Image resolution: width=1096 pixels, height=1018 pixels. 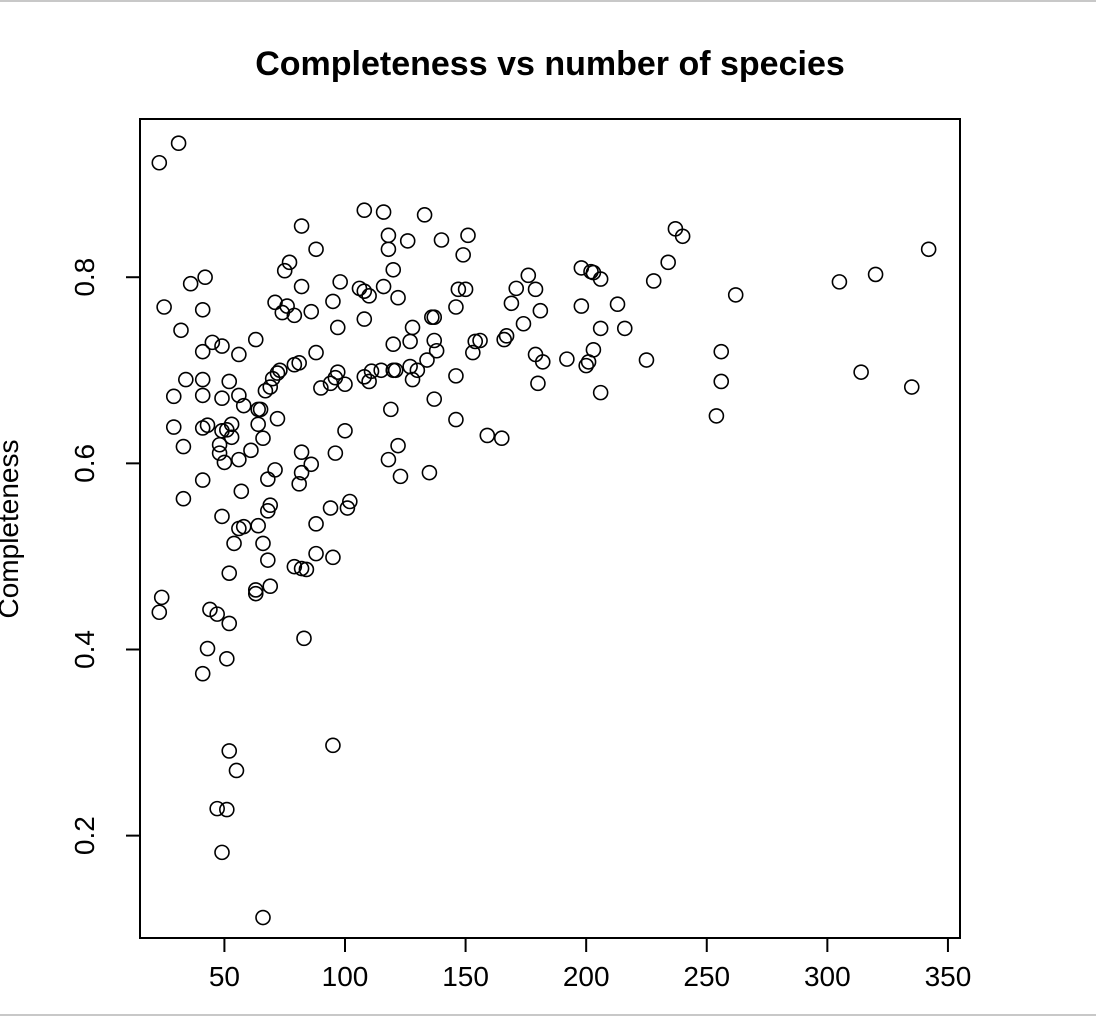 What do you see at coordinates (827, 976) in the screenshot?
I see `x-tick-label: 300` at bounding box center [827, 976].